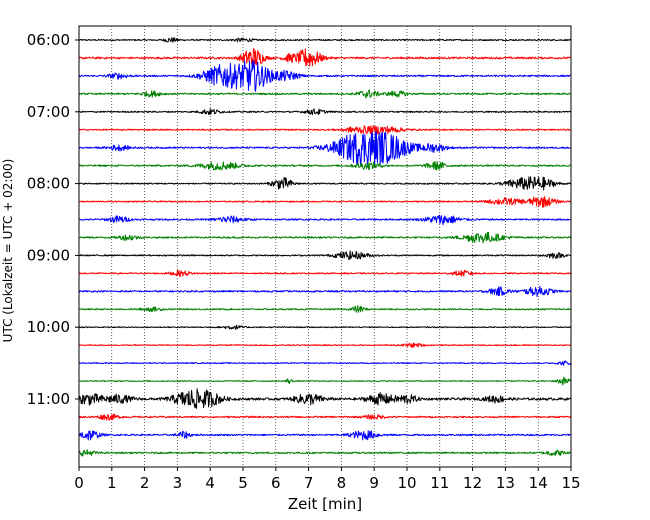 This screenshot has width=650, height=520. What do you see at coordinates (48, 255) in the screenshot?
I see `y-tick-label: 09:00` at bounding box center [48, 255].